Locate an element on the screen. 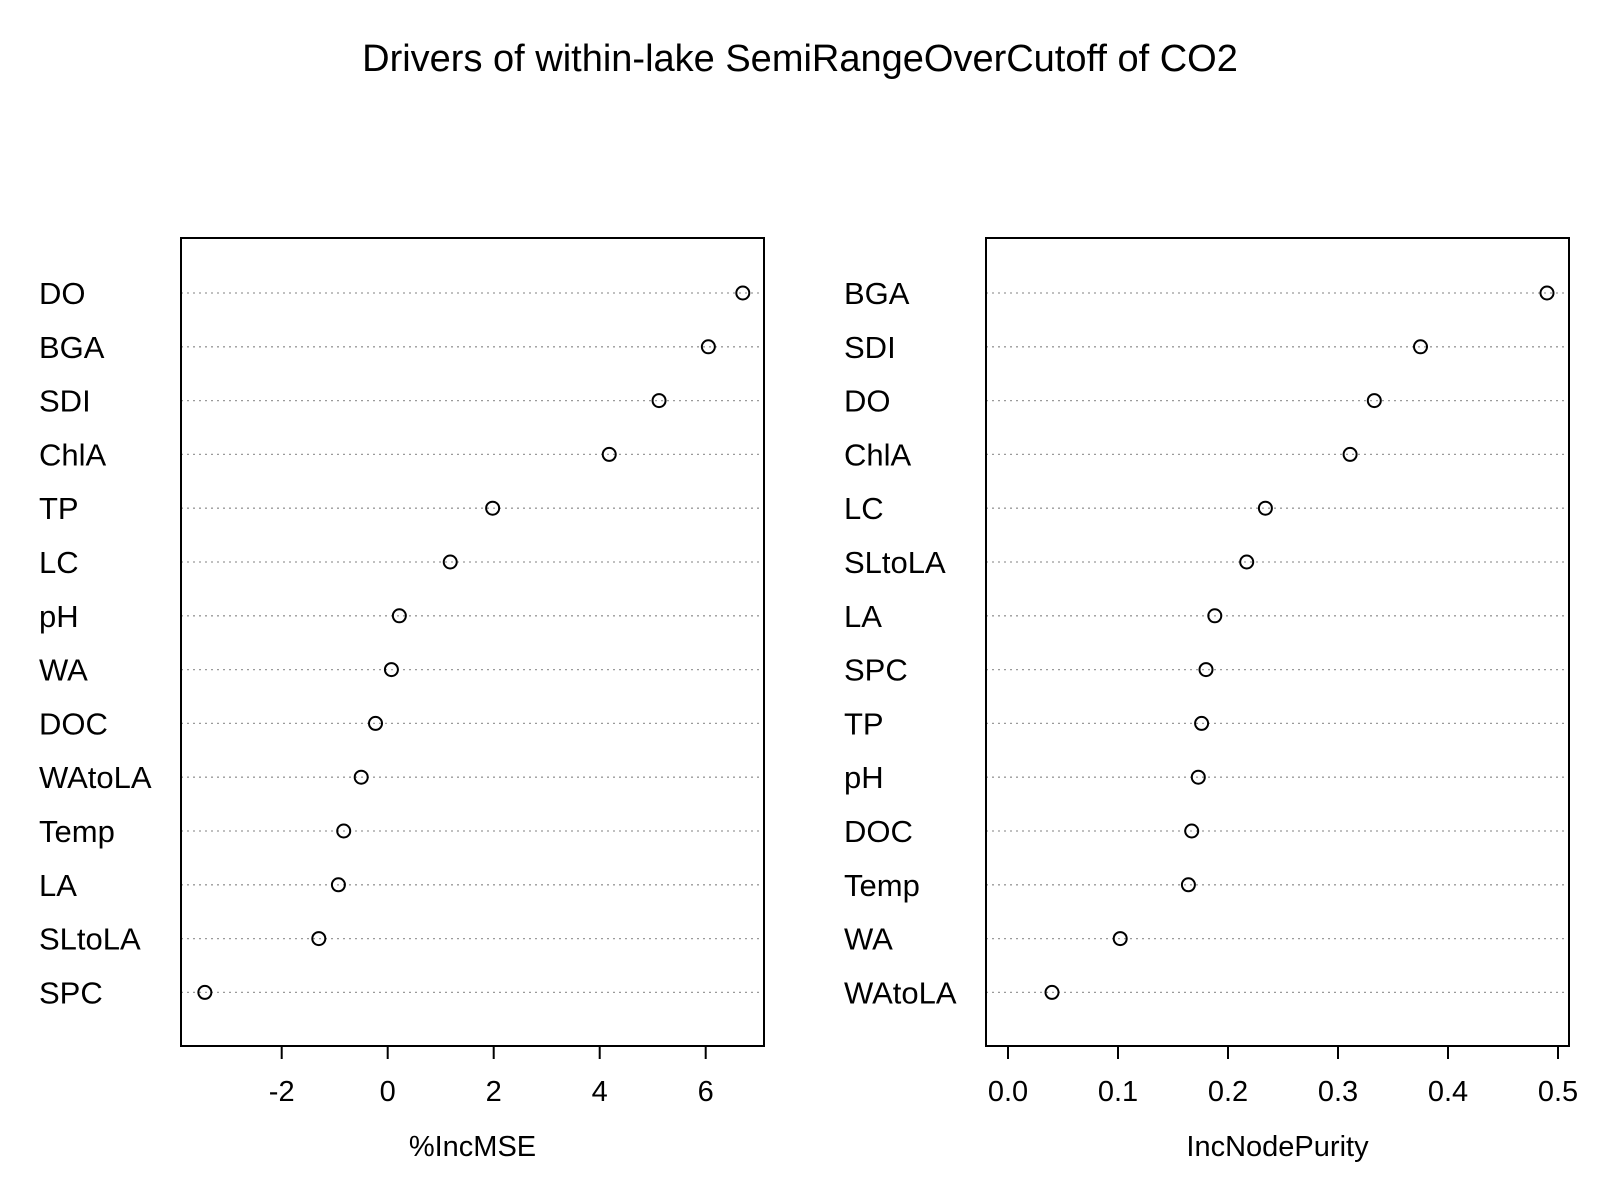 This screenshot has height=1200, width=1600. x-tick-label: -2 is located at coordinates (282, 1092).